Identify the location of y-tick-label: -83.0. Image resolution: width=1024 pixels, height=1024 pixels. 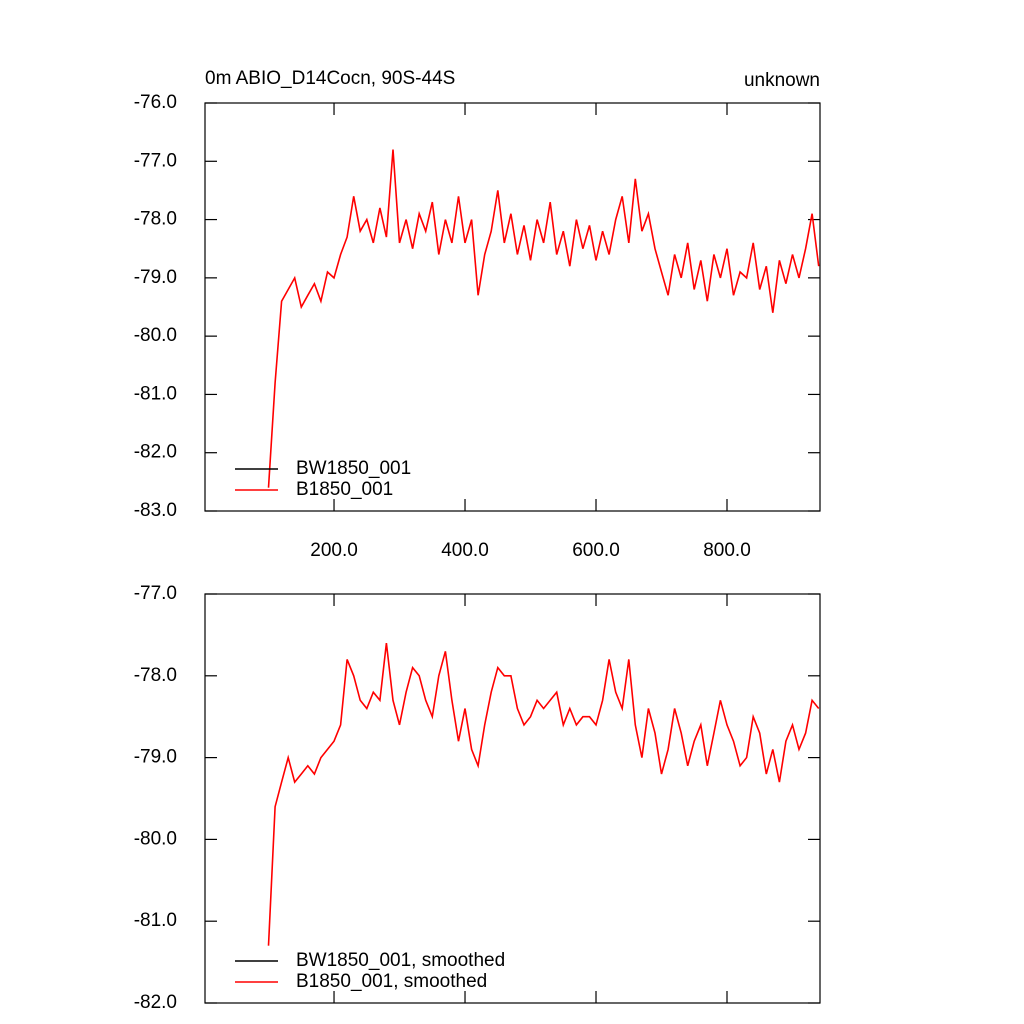
(155, 510).